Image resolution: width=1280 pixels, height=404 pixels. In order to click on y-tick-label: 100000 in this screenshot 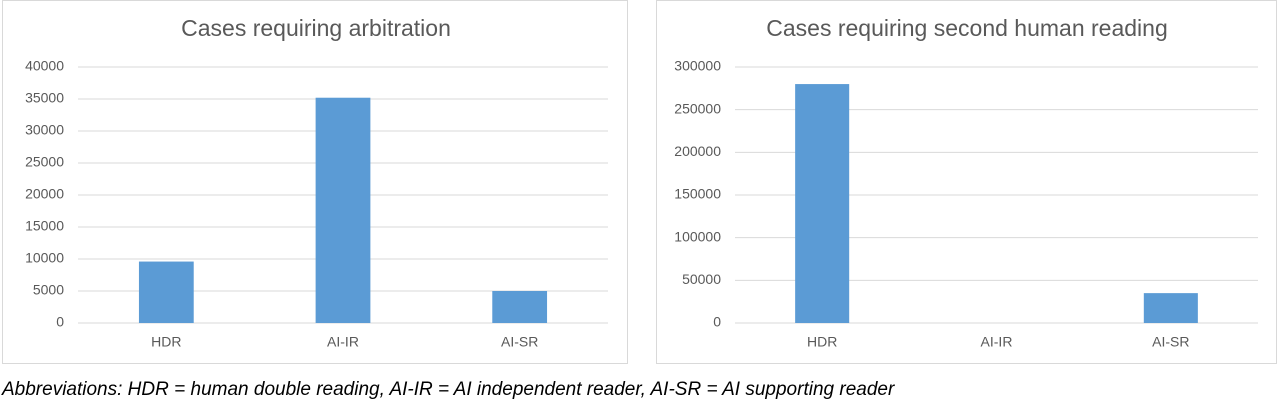, I will do `click(697, 236)`.